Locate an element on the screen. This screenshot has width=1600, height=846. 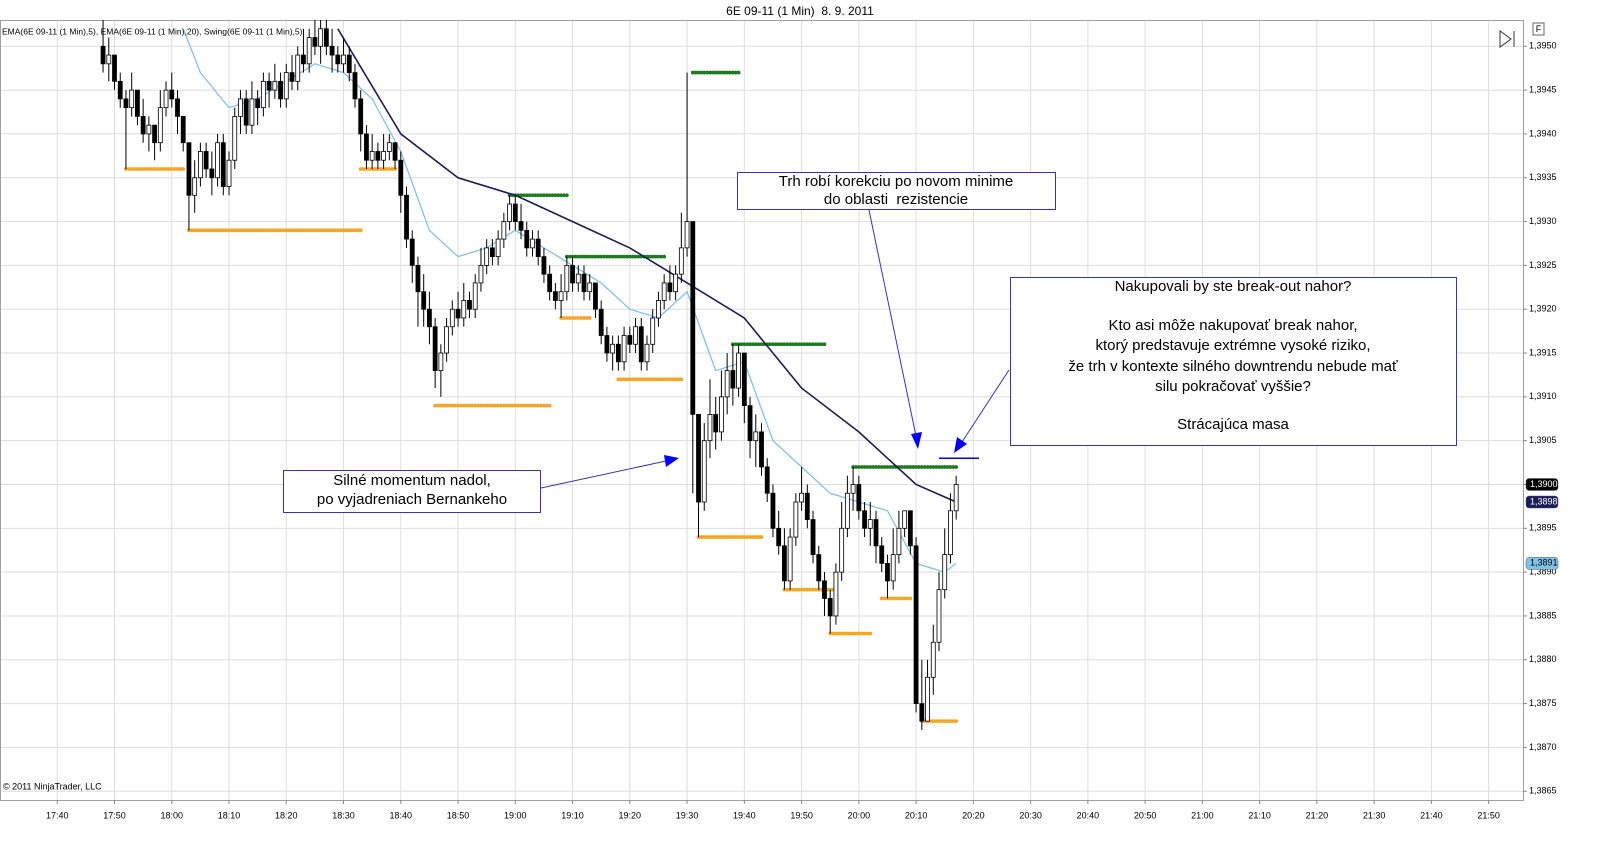
y-tick-label: 1,3915 is located at coordinates (1543, 352).